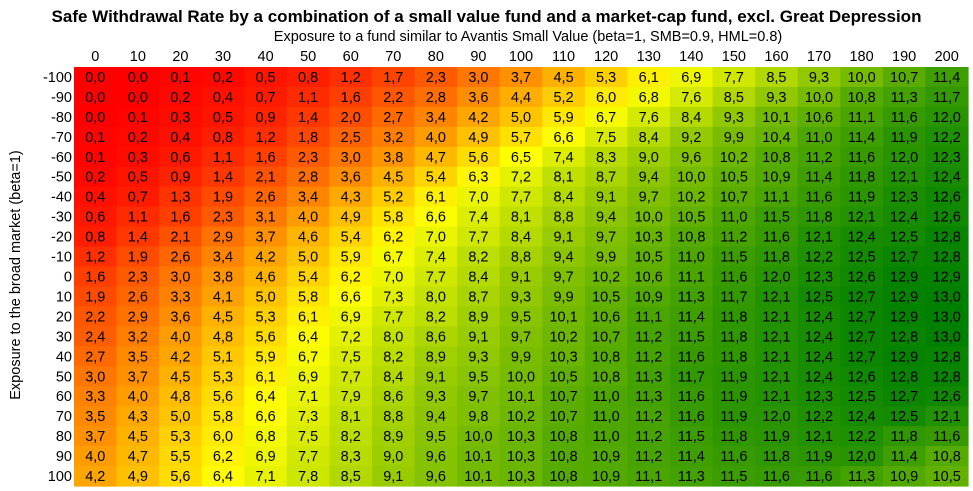  What do you see at coordinates (563, 57) in the screenshot?
I see `x-tick-label: 110` at bounding box center [563, 57].